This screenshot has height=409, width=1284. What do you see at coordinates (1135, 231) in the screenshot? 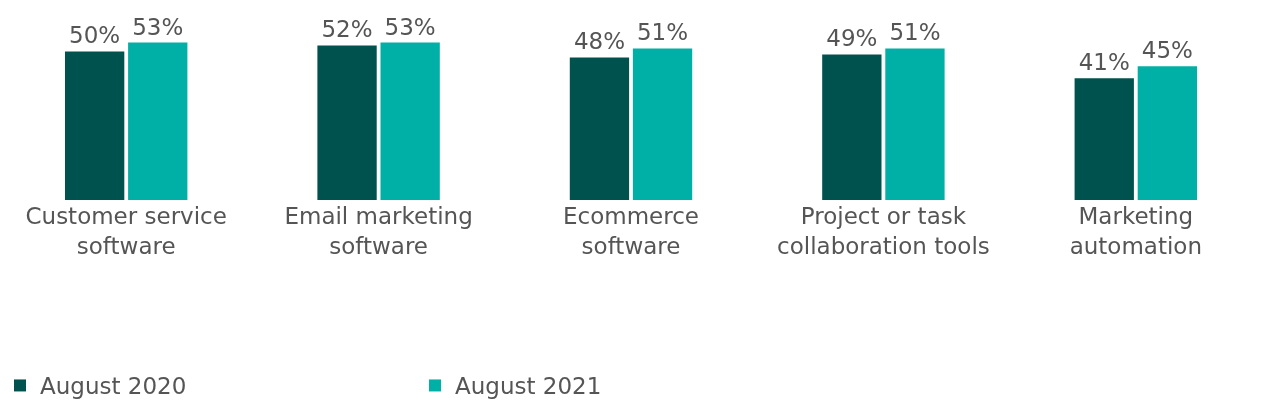
I see `x-tick-label: Marketing automation` at bounding box center [1135, 231].